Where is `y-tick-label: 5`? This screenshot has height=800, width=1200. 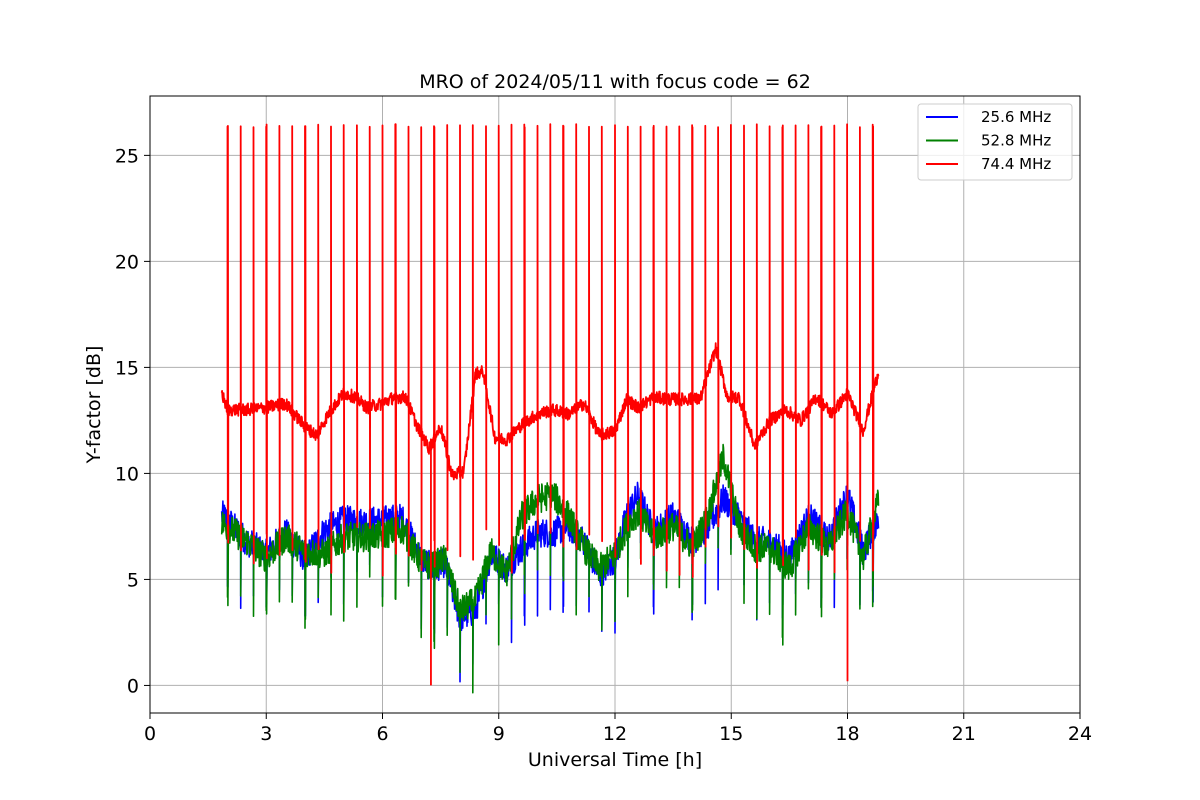 y-tick-label: 5 is located at coordinates (133, 580).